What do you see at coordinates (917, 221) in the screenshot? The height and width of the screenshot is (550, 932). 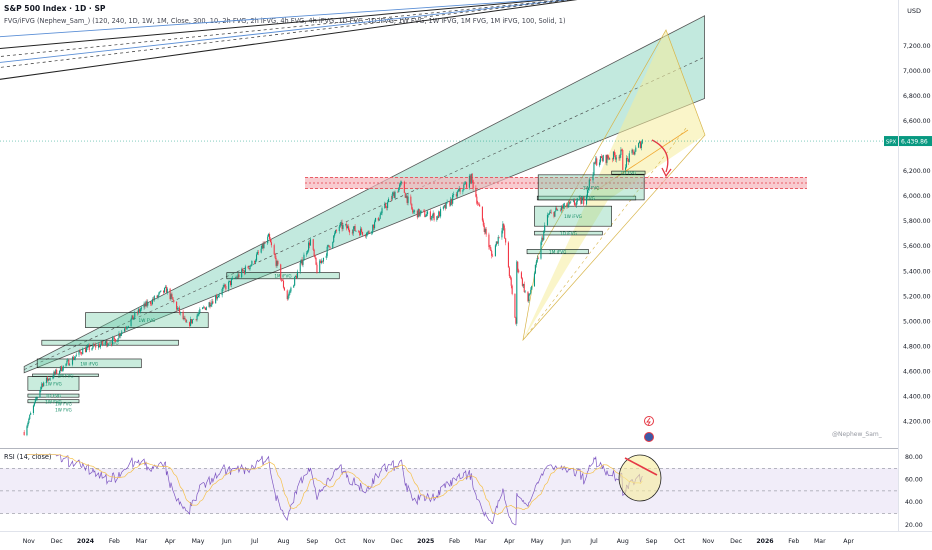 I see `y-tick-label: 5,800.00` at bounding box center [917, 221].